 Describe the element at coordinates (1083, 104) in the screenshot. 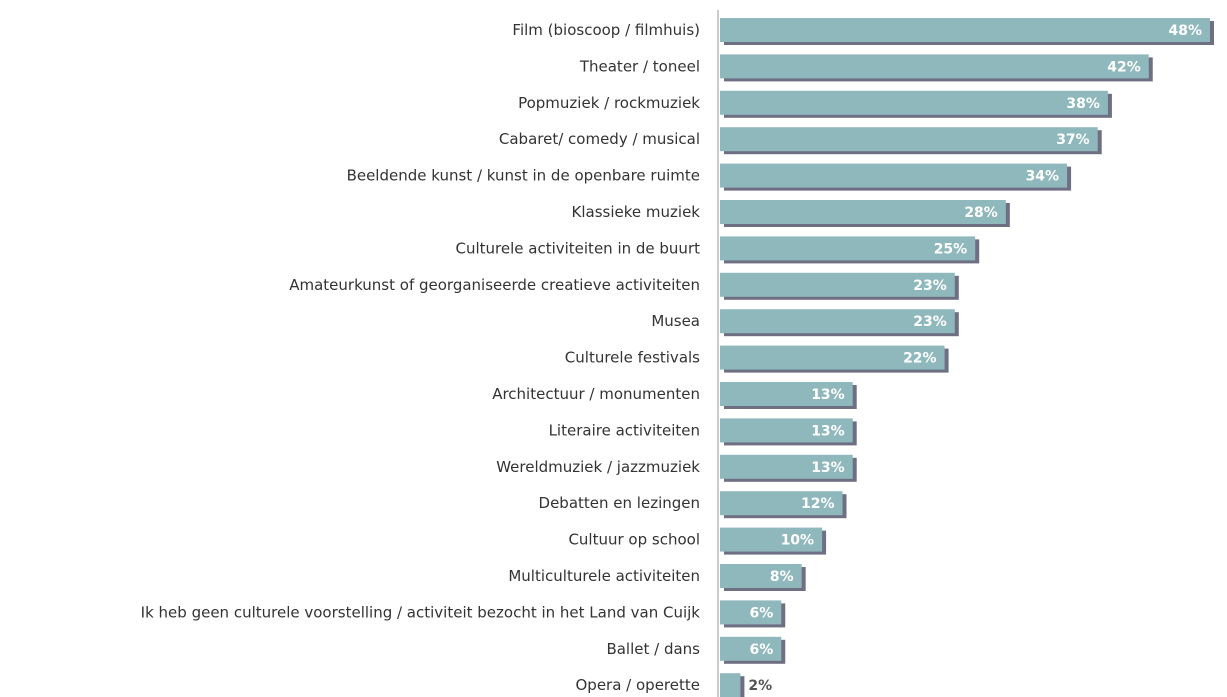

I see `value-label: 38%` at that location.